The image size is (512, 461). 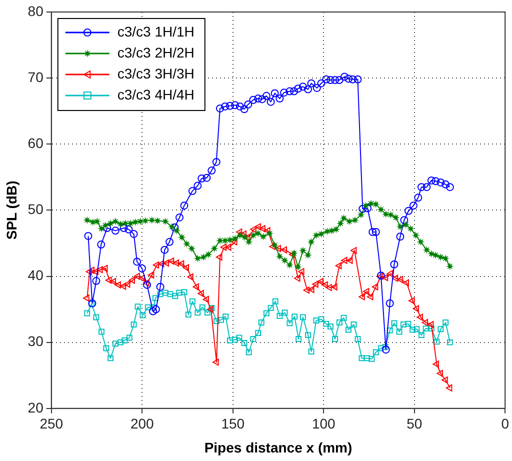 I want to click on y-axis-title: SPL (dB), so click(x=11, y=210).